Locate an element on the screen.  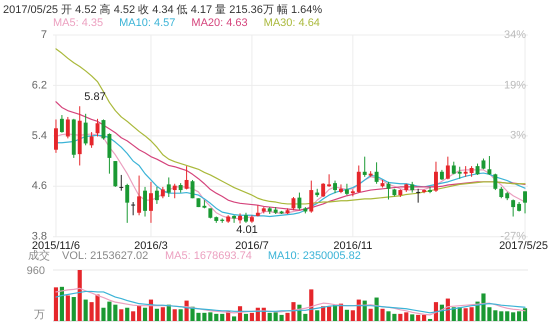
text: 成交 is located at coordinates (39, 255).